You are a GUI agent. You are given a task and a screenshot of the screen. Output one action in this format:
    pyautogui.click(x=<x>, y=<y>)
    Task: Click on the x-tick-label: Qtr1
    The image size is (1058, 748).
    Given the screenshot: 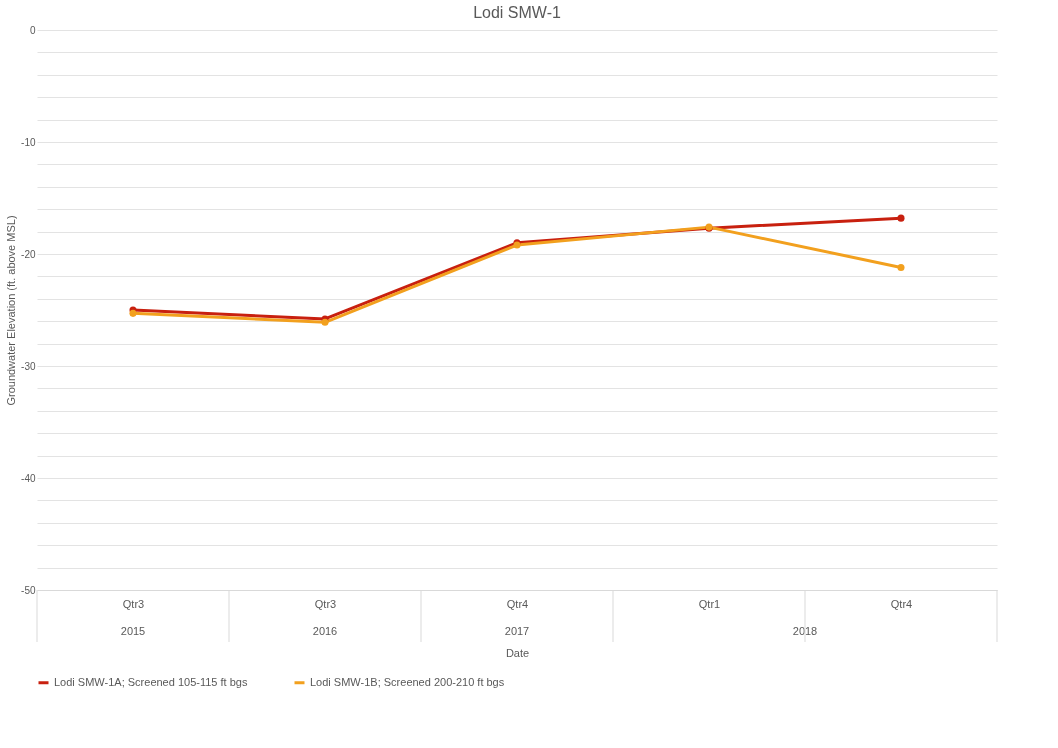 What is the action you would take?
    pyautogui.click(x=709, y=603)
    